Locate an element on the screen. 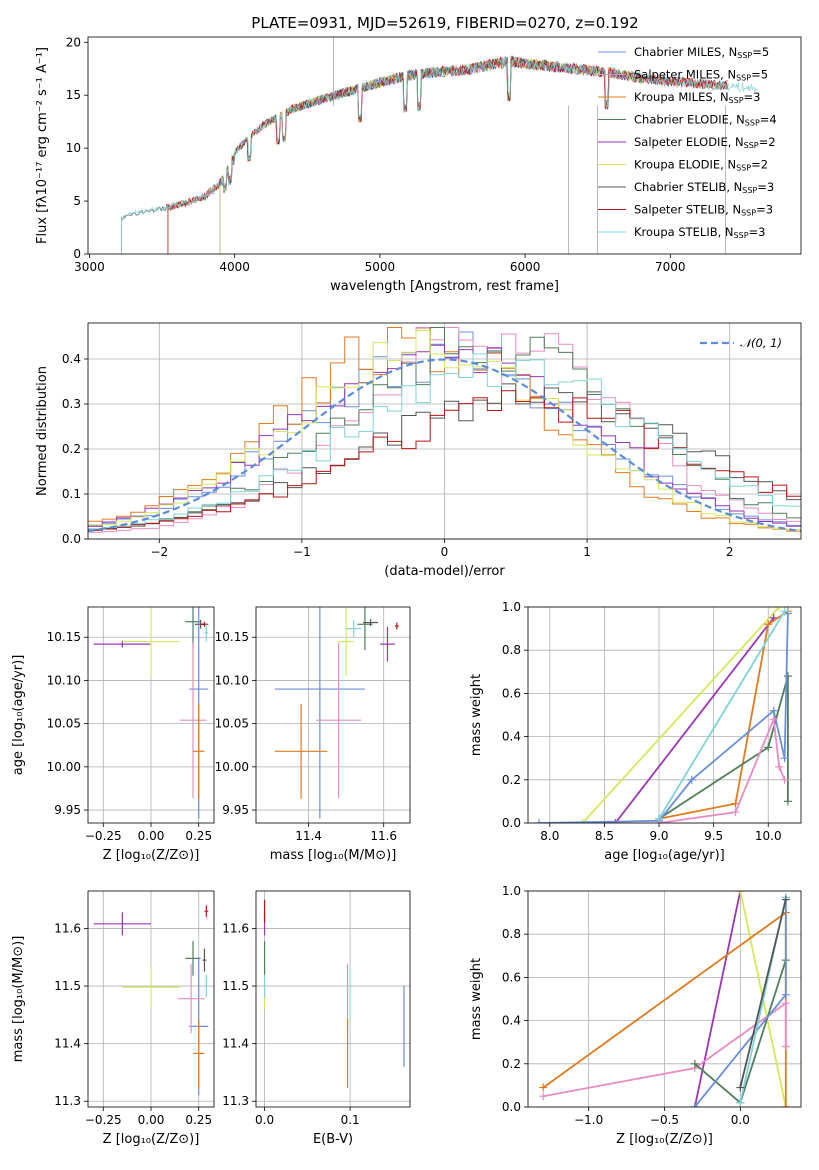  weight-series-kroupa_stelib is located at coordinates (722, 715).